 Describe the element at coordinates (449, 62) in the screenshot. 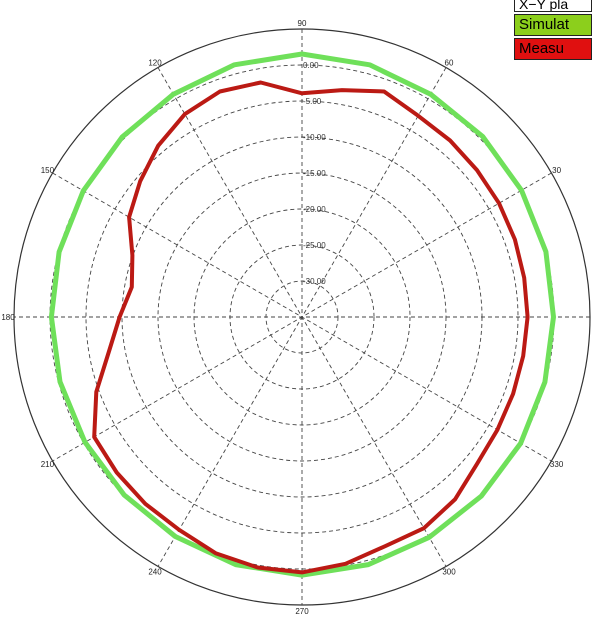

I see `angle-tick-label: 60` at that location.